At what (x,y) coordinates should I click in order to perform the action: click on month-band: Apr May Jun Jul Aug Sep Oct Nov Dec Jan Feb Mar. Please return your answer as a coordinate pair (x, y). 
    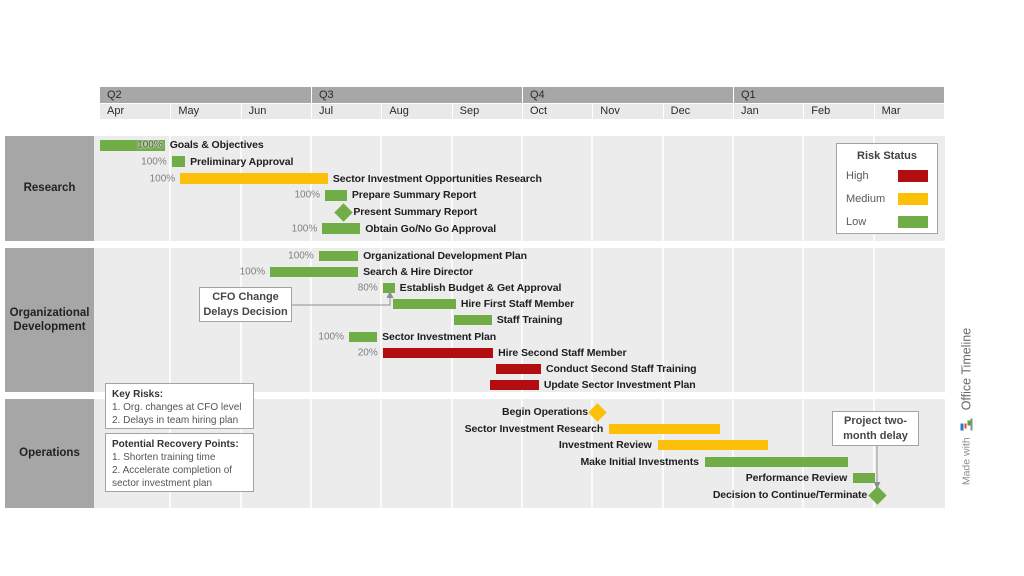
    Looking at the image, I should click on (522, 111).